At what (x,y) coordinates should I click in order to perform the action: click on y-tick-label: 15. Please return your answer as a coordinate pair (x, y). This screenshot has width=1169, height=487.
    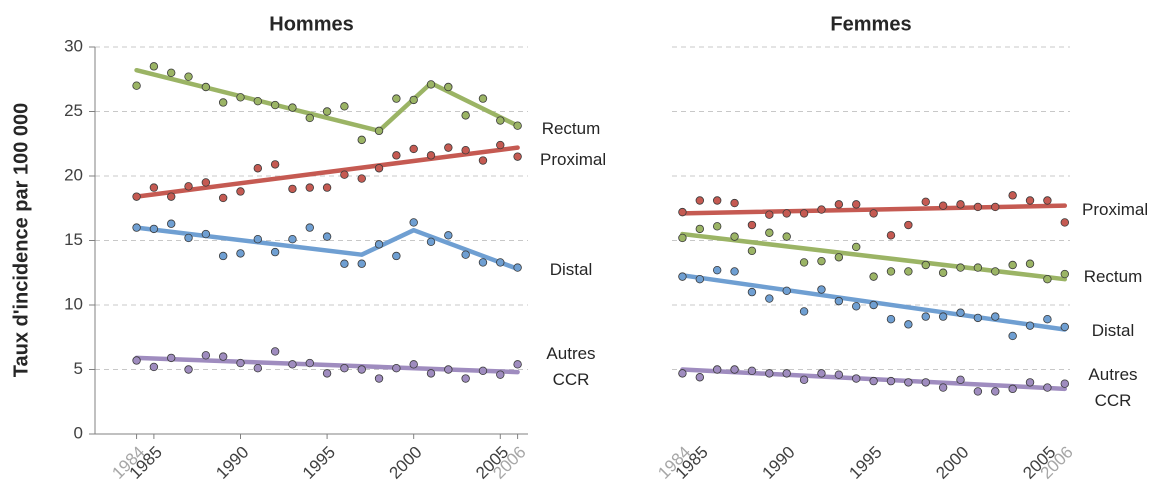
    Looking at the image, I should click on (73, 239).